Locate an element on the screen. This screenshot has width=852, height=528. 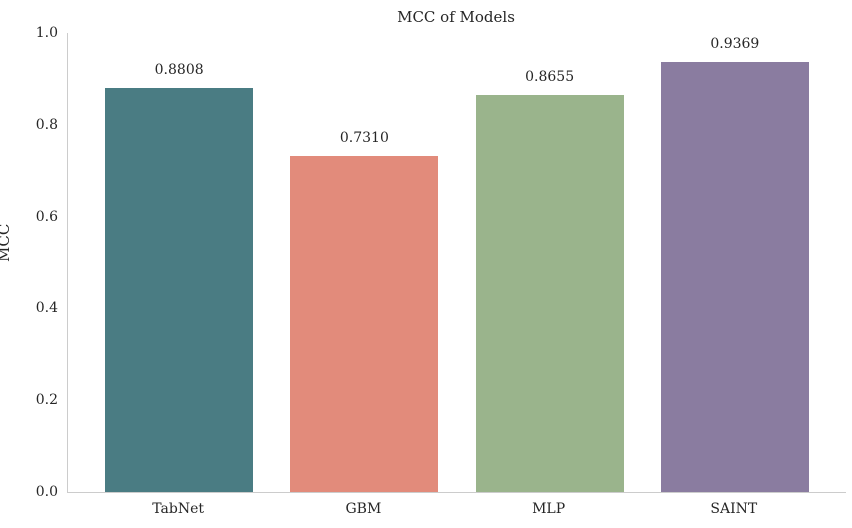
bar-gbm is located at coordinates (364, 324).